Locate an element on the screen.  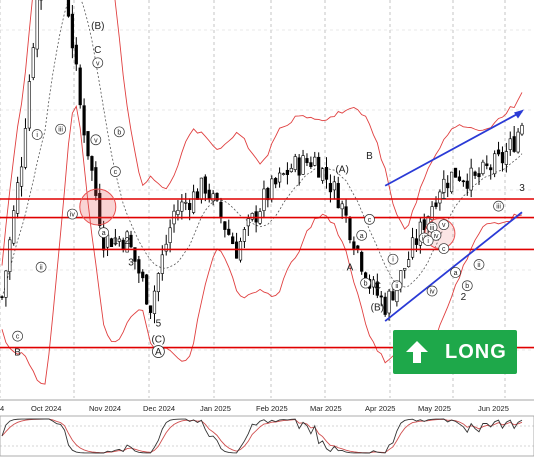
highlight-circle is located at coordinates (98, 207).